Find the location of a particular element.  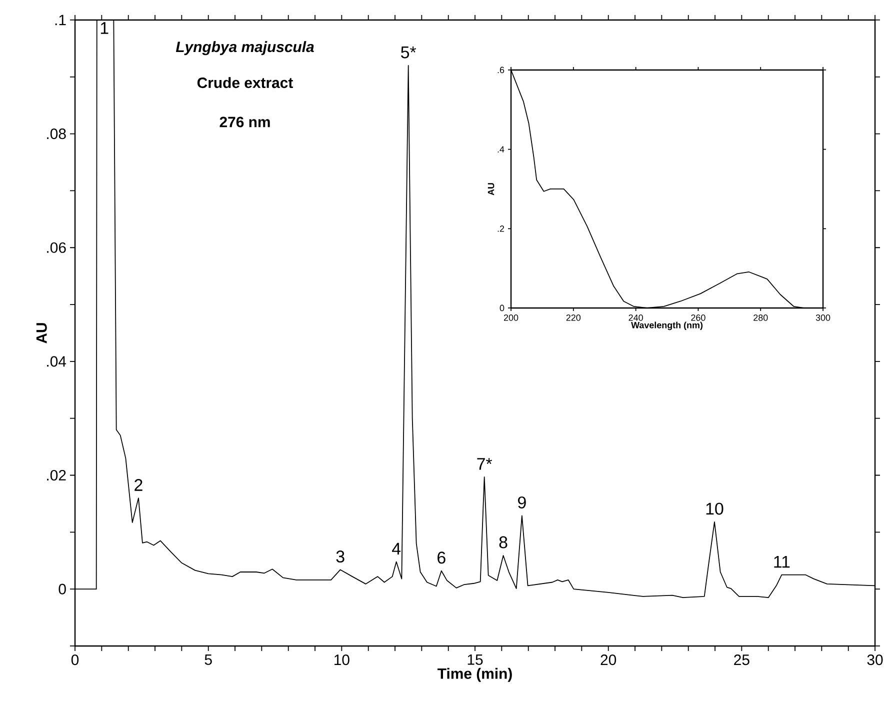

text: Lyngbya majuscula is located at coordinates (245, 48).